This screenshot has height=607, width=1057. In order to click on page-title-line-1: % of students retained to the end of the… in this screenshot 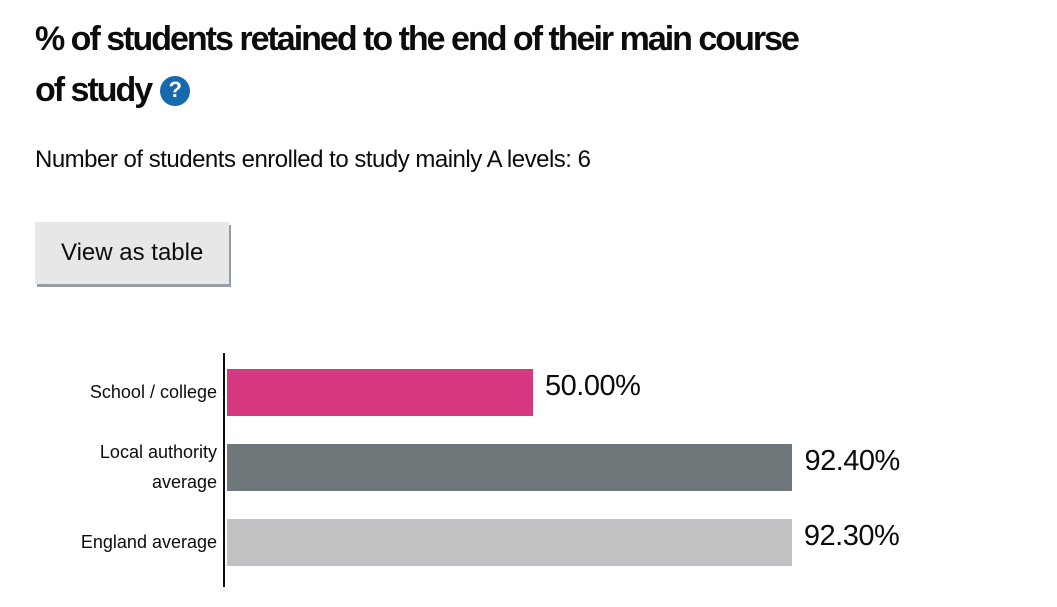, I will do `click(417, 39)`.